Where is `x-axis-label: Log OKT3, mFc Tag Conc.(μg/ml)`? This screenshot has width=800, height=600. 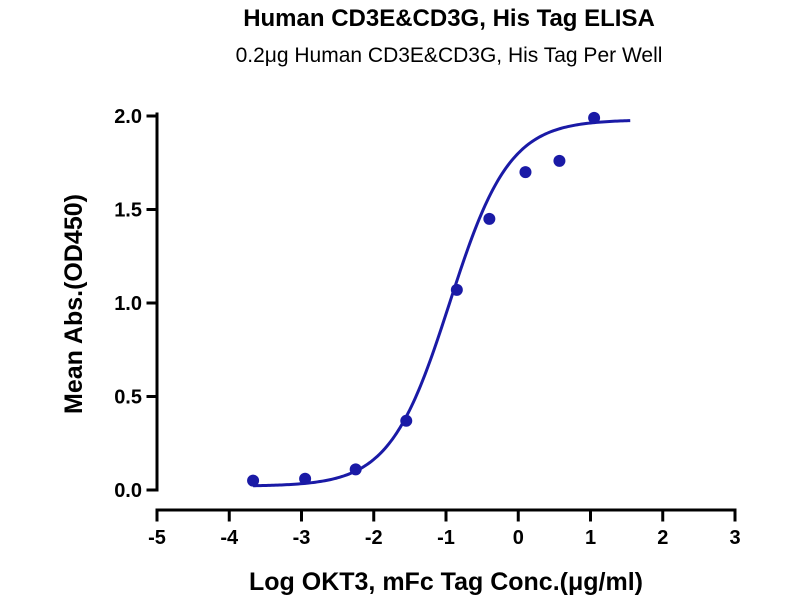 x-axis-label: Log OKT3, mFc Tag Conc.(μg/ml) is located at coordinates (446, 582).